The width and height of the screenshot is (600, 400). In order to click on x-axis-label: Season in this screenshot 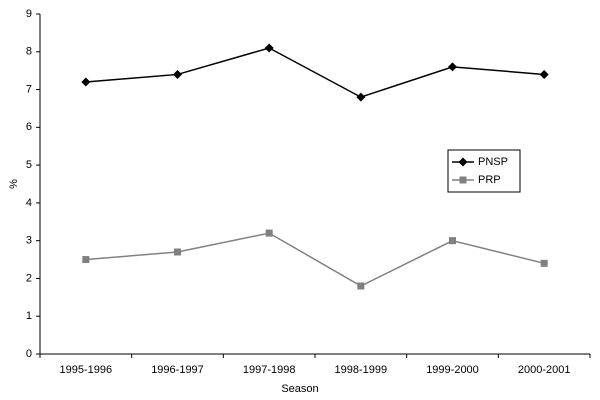, I will do `click(299, 389)`.